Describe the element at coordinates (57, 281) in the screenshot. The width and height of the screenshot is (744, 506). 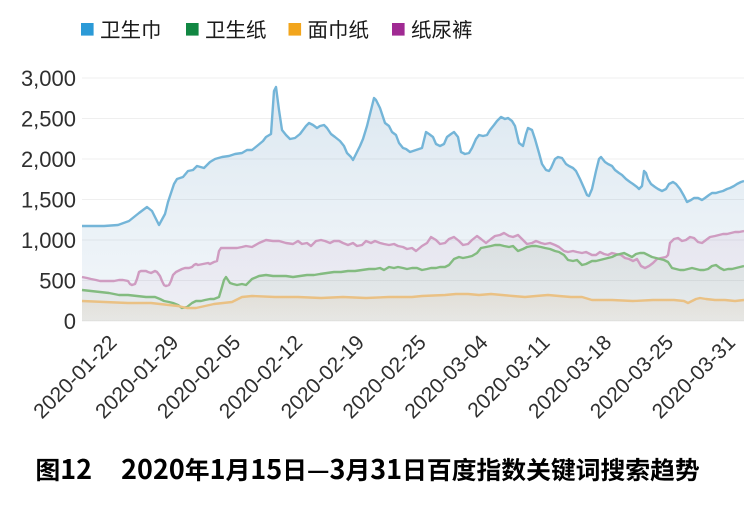
I see `svg-text: 500` at that location.